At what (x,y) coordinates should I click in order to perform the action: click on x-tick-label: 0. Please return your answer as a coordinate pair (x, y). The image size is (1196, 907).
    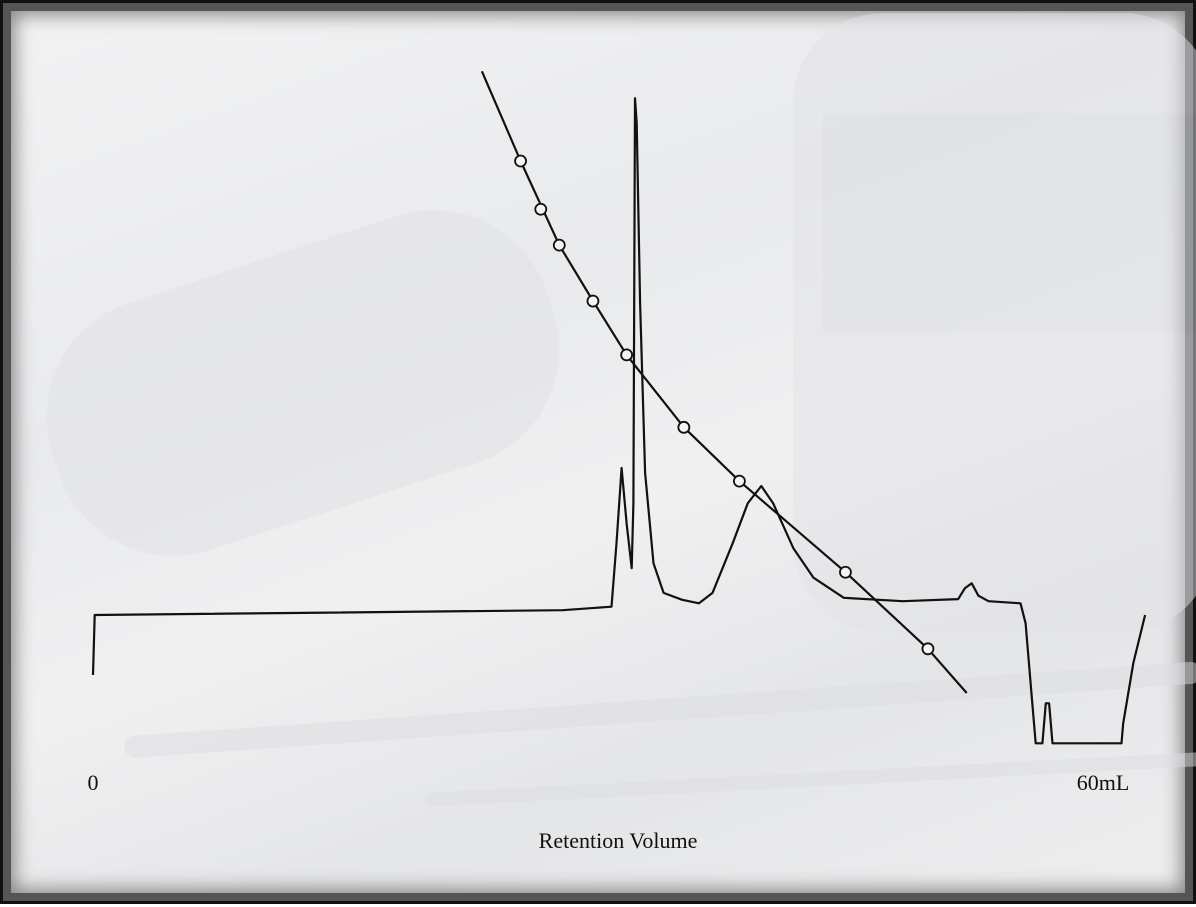
    Looking at the image, I should click on (93, 782).